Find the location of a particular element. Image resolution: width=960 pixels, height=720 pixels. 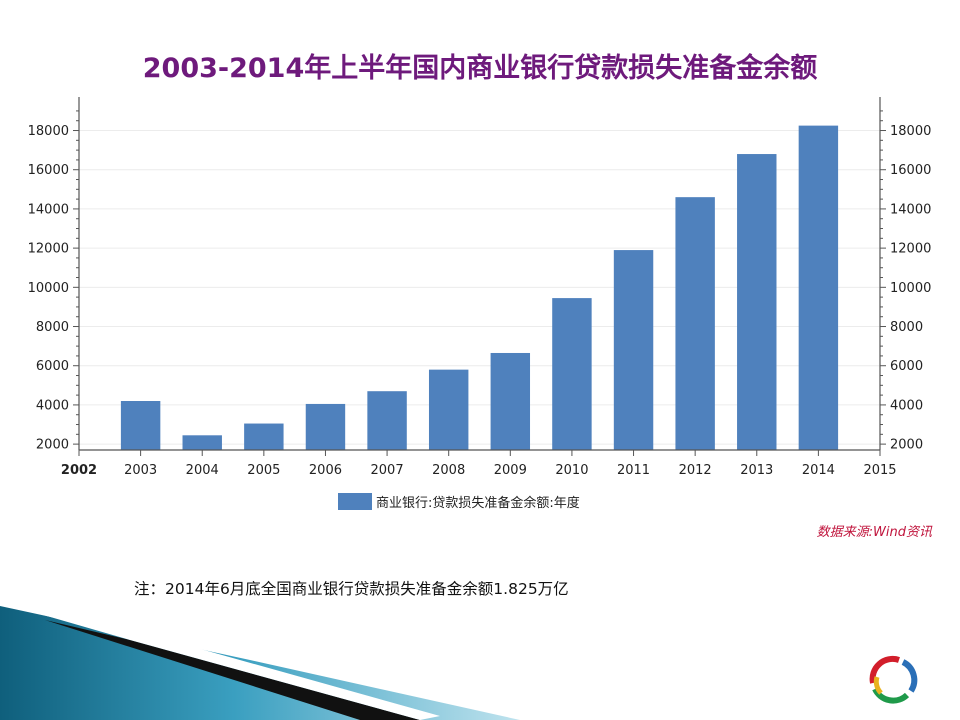

bar-2009 is located at coordinates (510, 401).